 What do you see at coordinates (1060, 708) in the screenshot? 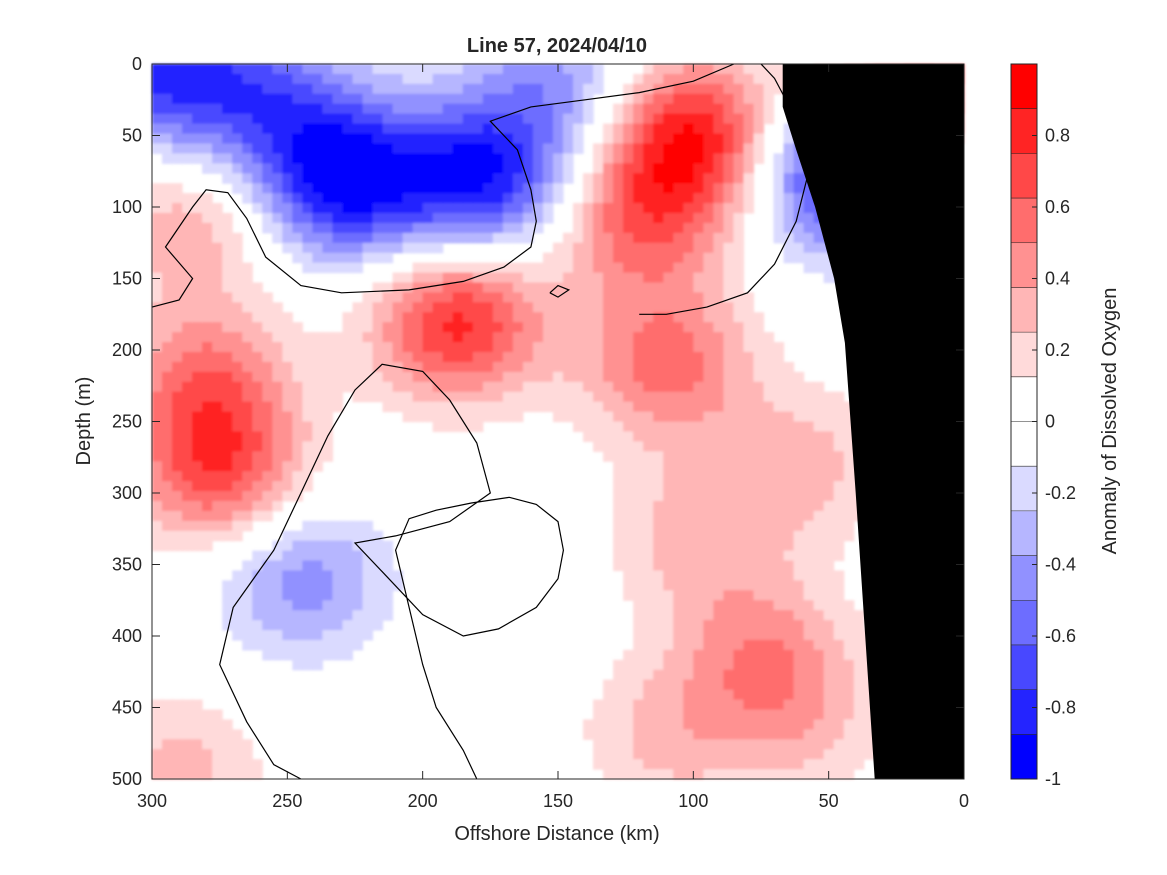
I see `colorbar-tick-label: -0.8` at bounding box center [1060, 708].